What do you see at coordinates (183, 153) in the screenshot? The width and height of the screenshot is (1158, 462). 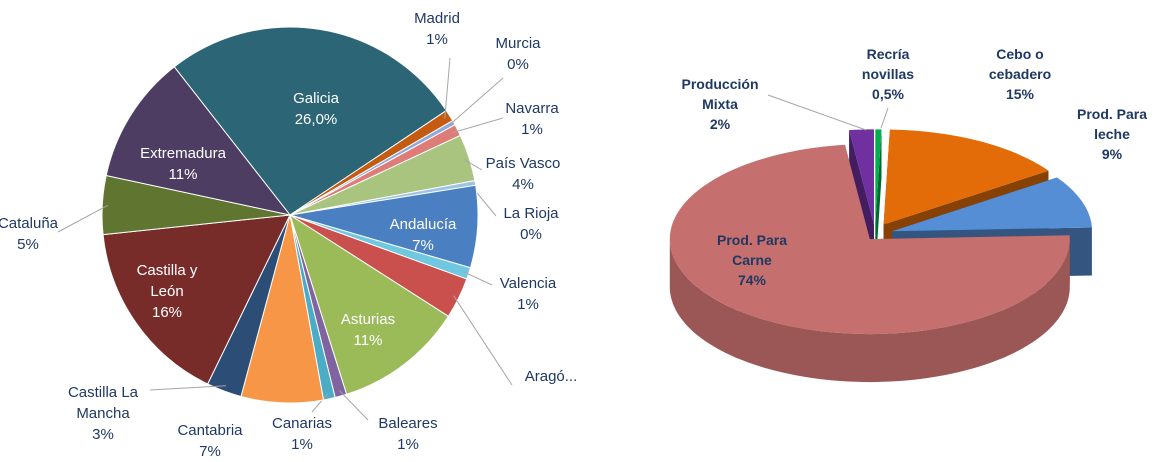 I see `category-label: Extremadura` at bounding box center [183, 153].